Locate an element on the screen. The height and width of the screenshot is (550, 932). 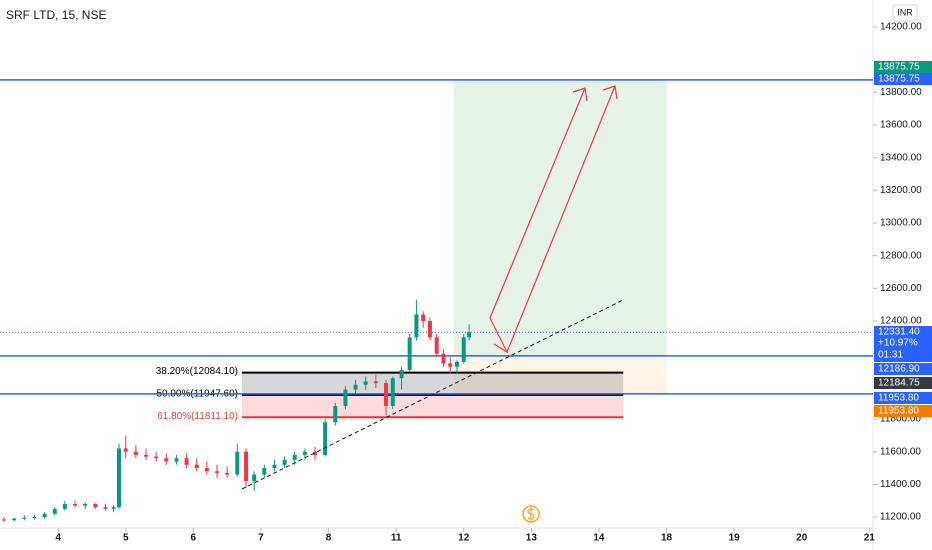
x-tick-label: 13 is located at coordinates (532, 538).